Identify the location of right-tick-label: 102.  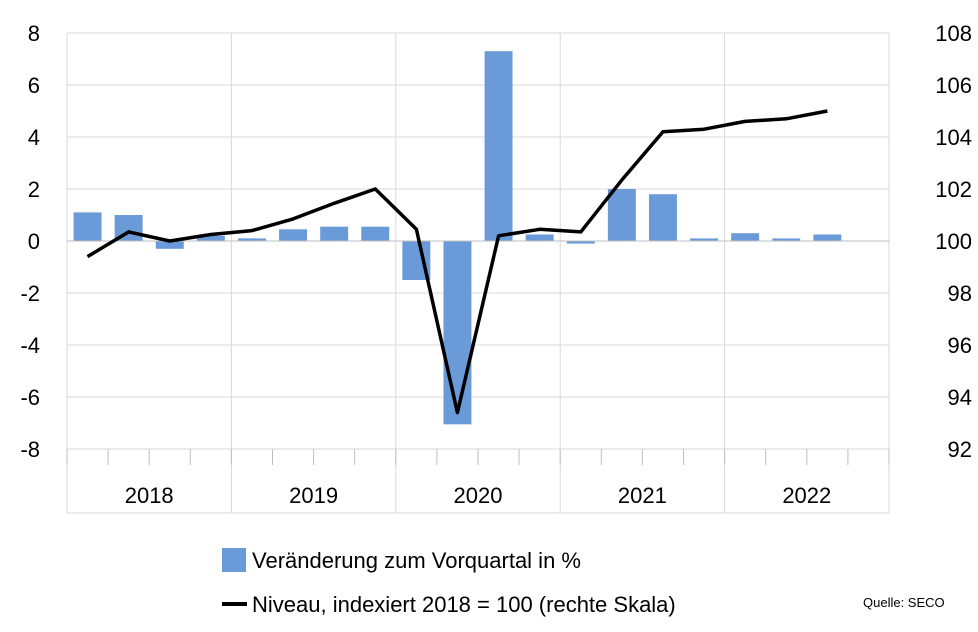
(953, 189).